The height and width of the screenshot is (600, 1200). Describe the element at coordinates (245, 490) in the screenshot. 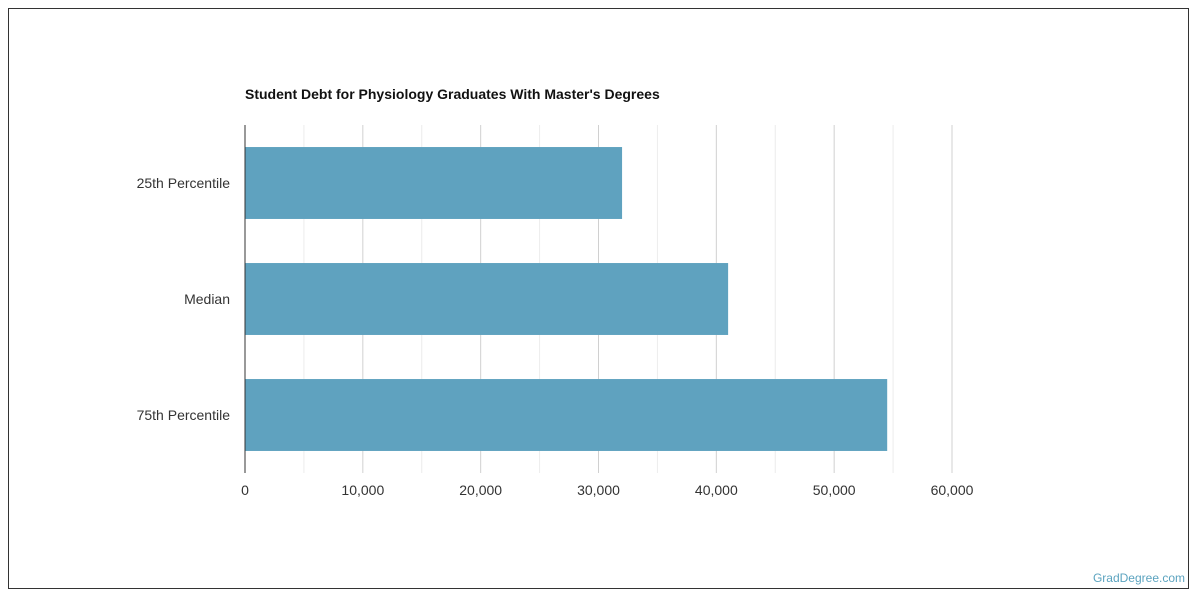

I see `x-tick-label: 0` at that location.